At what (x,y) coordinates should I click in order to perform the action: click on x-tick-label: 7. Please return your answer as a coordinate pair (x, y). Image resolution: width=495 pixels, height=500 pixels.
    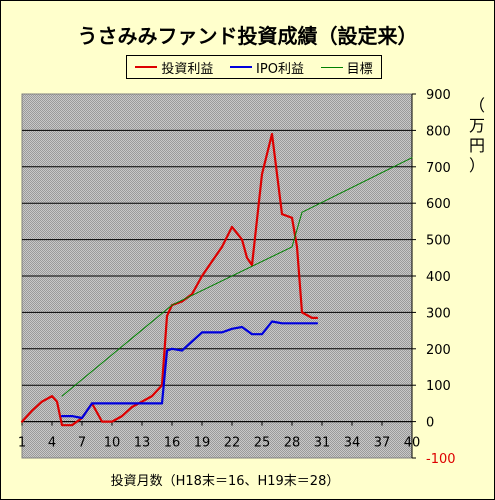
    Looking at the image, I should click on (82, 443).